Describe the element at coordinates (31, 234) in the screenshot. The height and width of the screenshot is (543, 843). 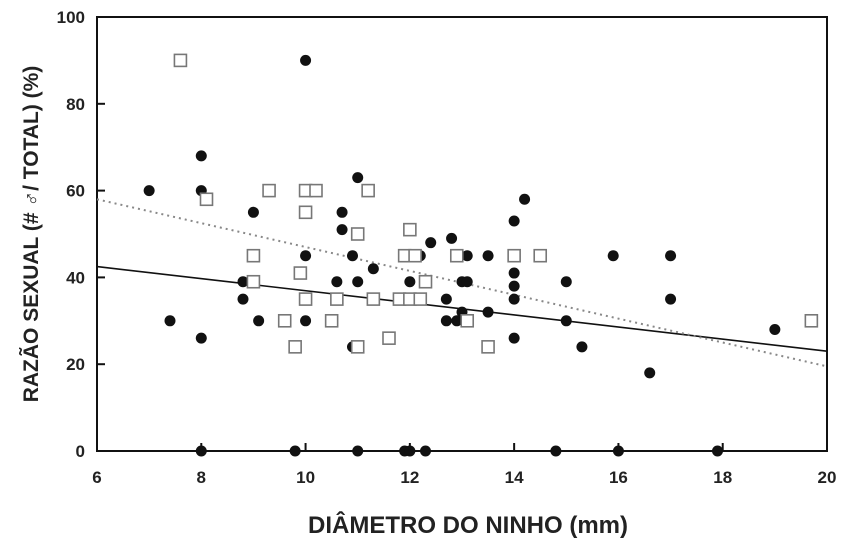
I see `y-axis-title: RAZÃO SEXUAL (# ♂/ TOTAL) (%)` at that location.